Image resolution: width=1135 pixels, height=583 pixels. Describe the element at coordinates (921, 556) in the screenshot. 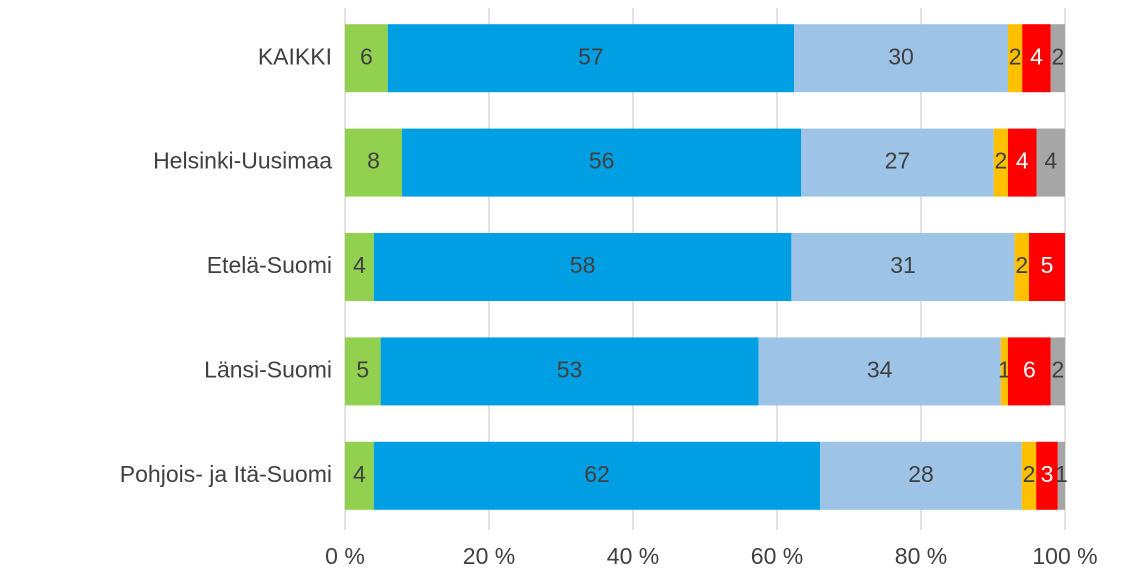

I see `x-tick-label: 80 %` at that location.